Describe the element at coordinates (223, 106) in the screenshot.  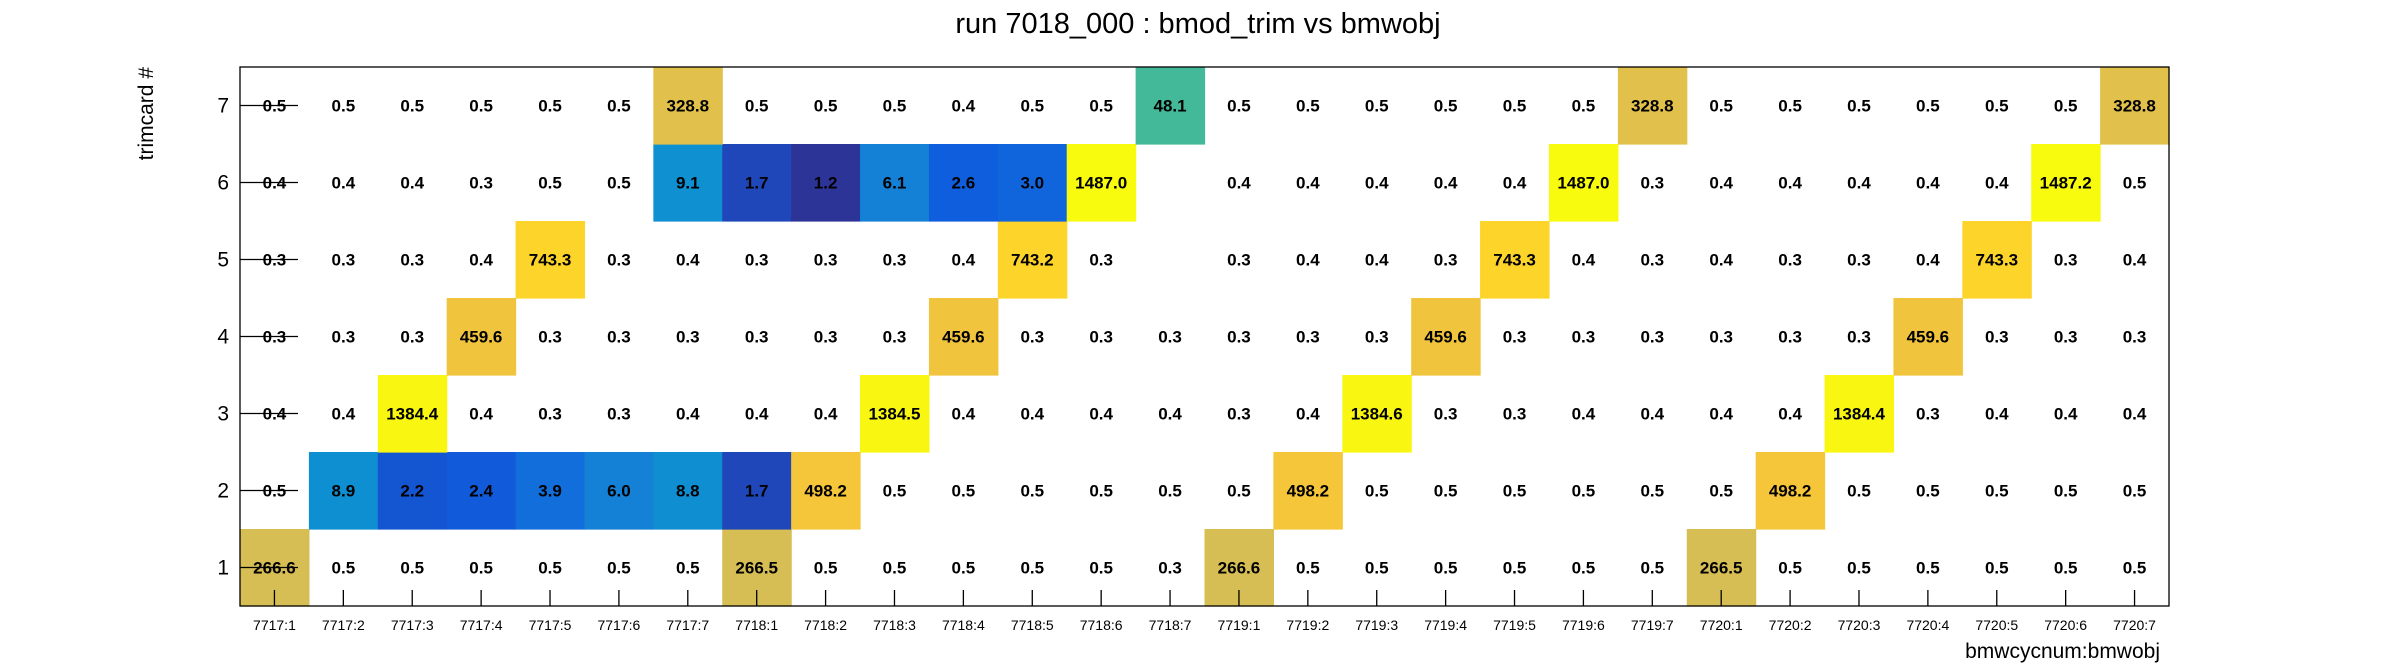
I see `y-tick-label: 7` at that location.